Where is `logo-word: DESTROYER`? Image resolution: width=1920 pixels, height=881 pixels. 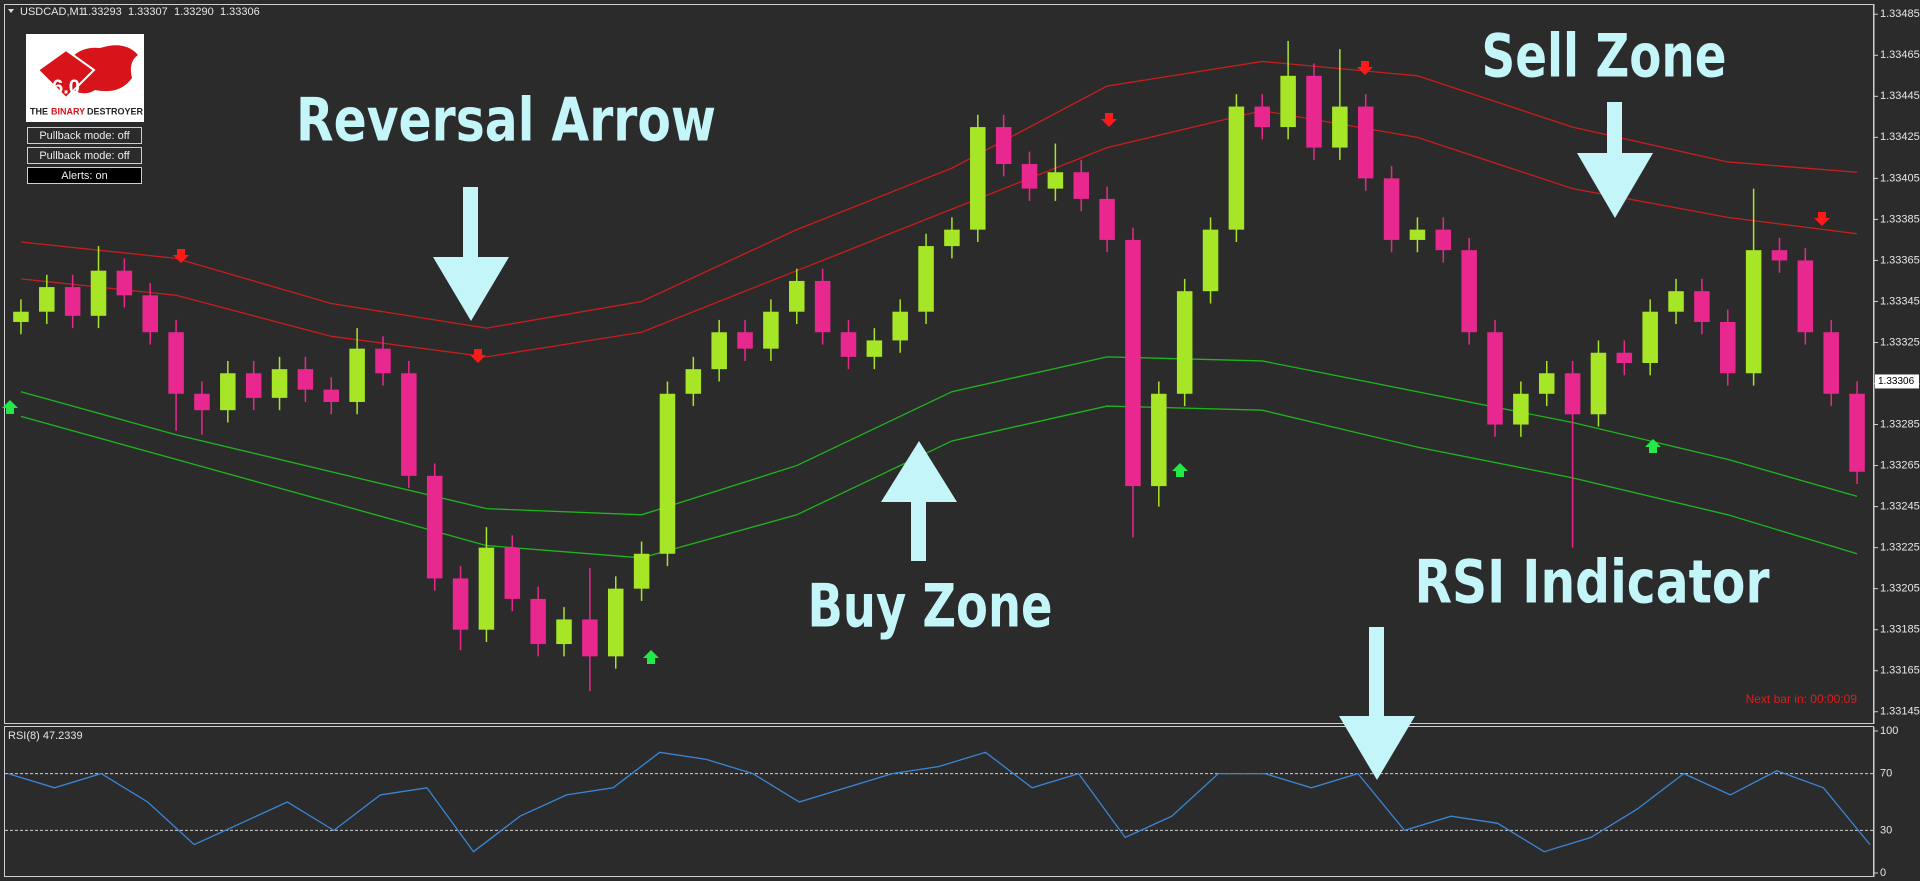 logo-word: DESTROYER is located at coordinates (115, 111).